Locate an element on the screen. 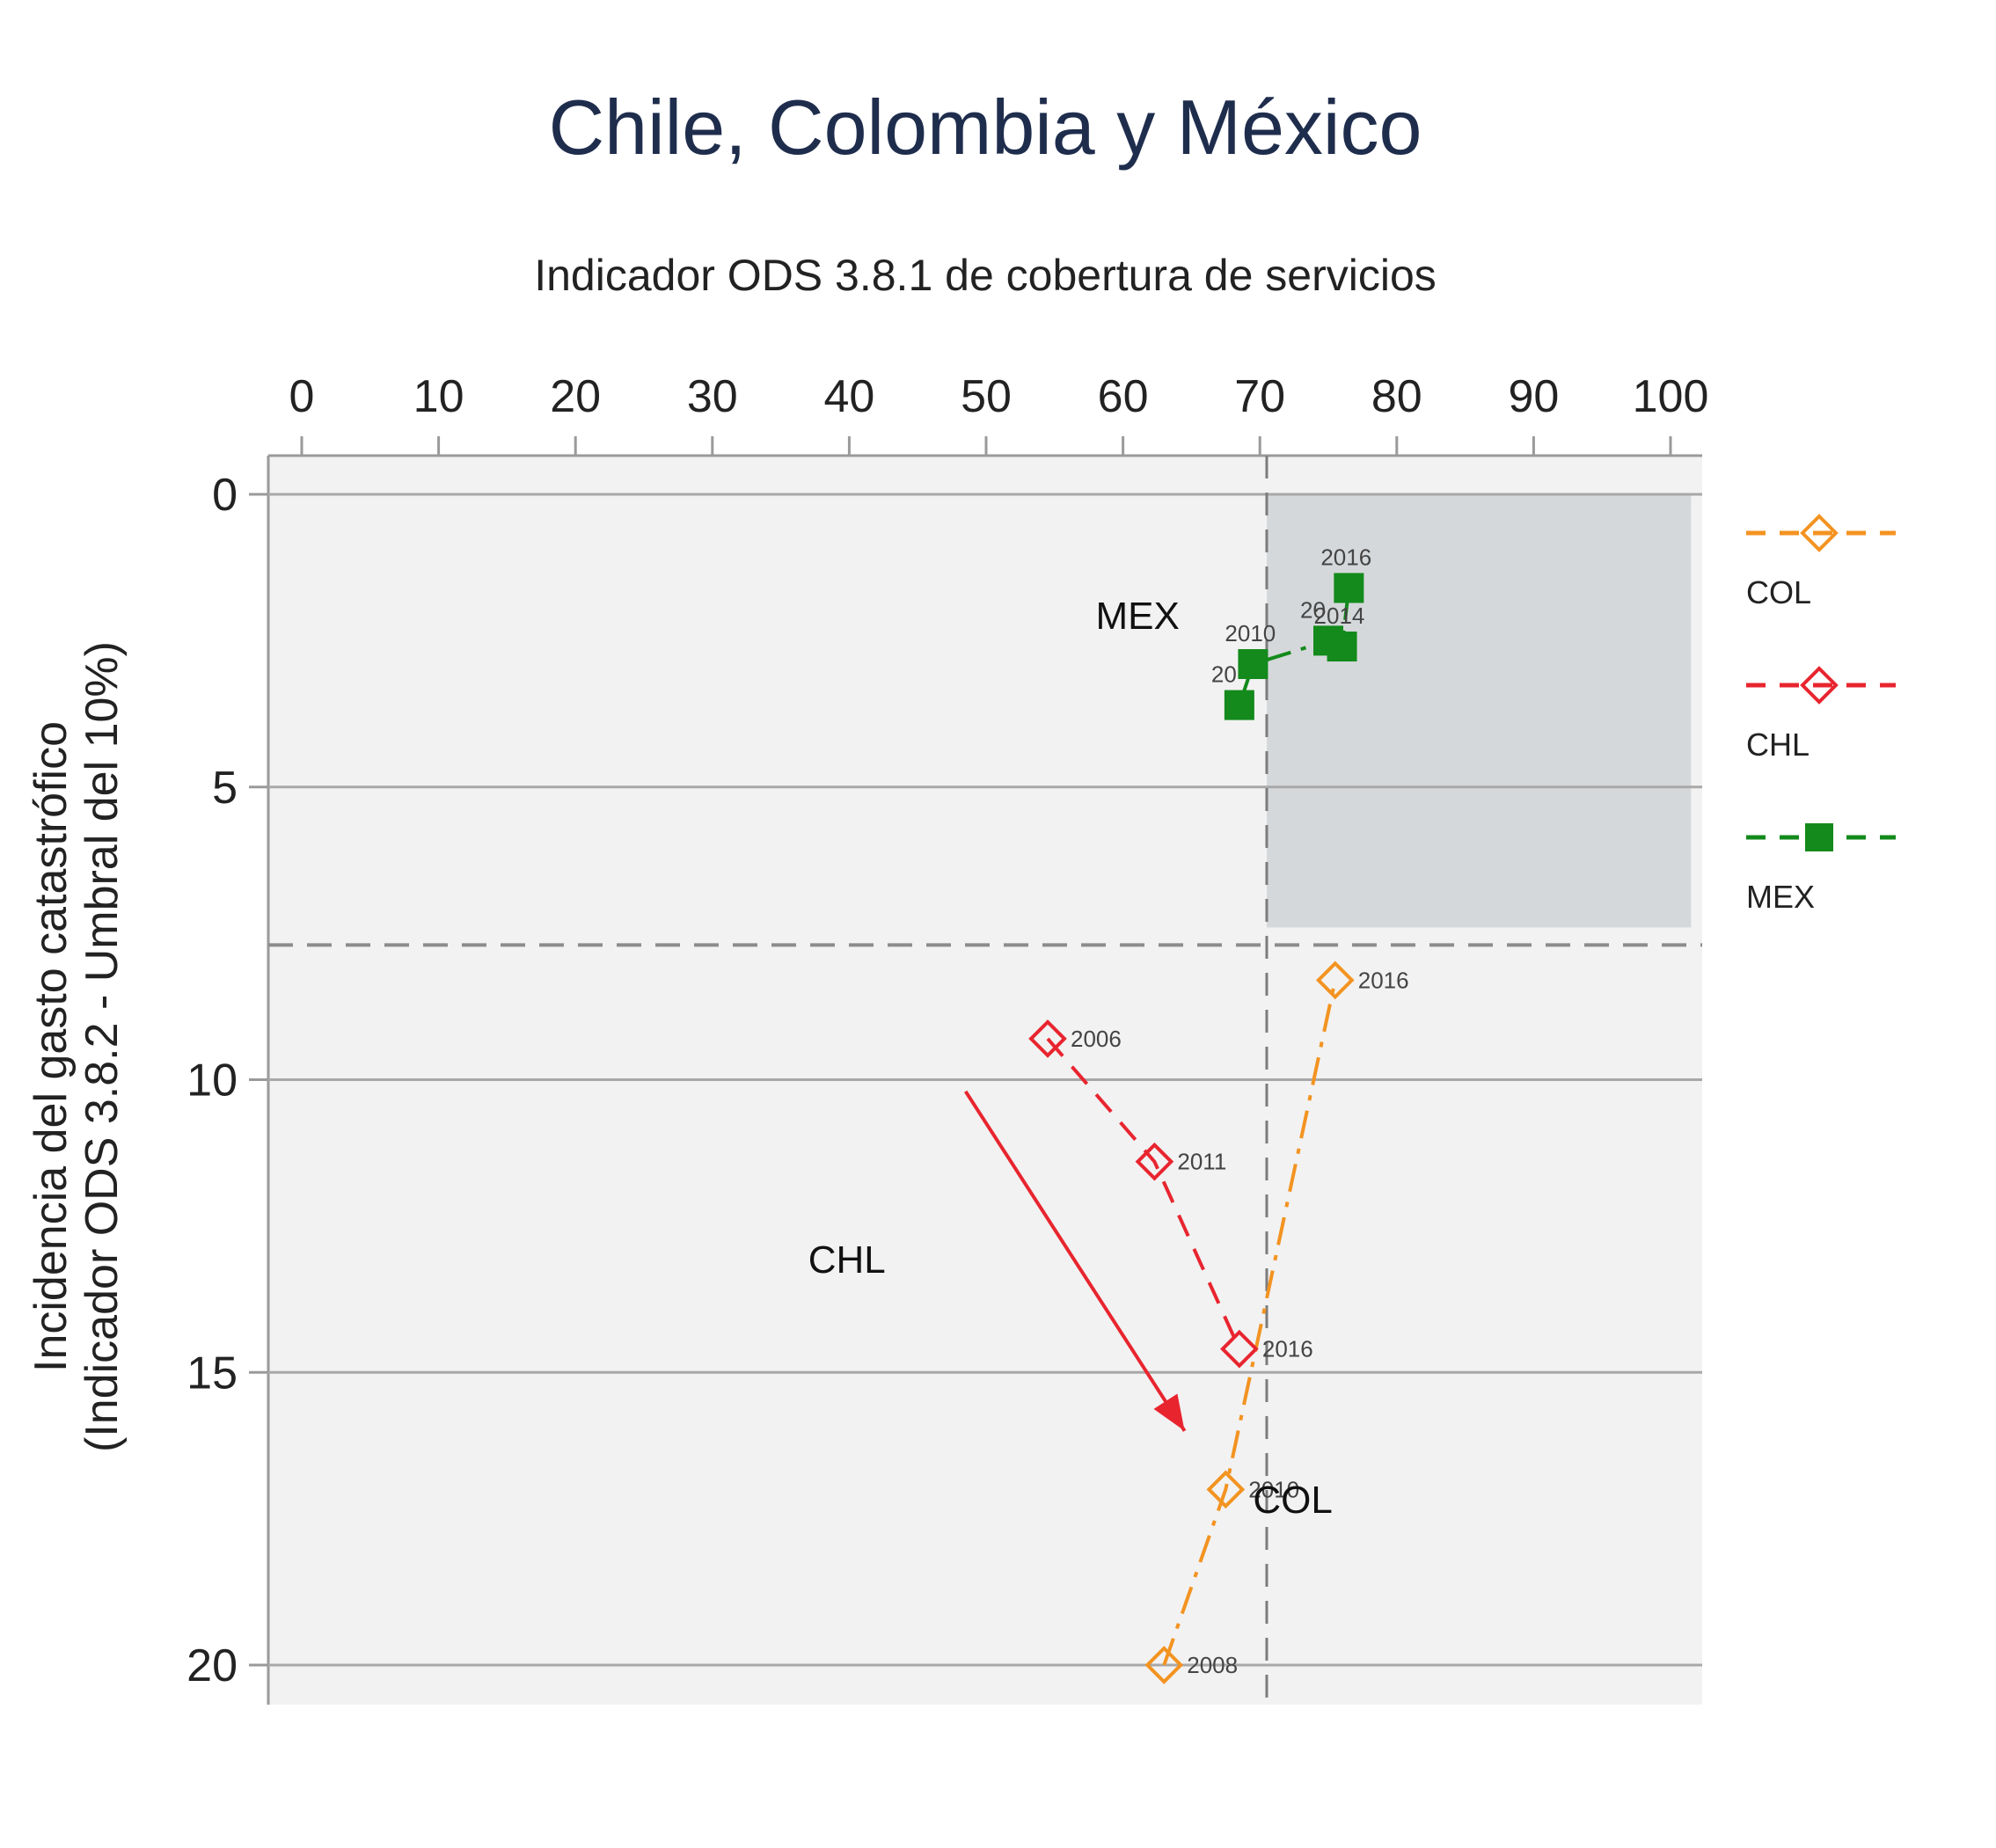  x-tick-label: 40 is located at coordinates (848, 396).